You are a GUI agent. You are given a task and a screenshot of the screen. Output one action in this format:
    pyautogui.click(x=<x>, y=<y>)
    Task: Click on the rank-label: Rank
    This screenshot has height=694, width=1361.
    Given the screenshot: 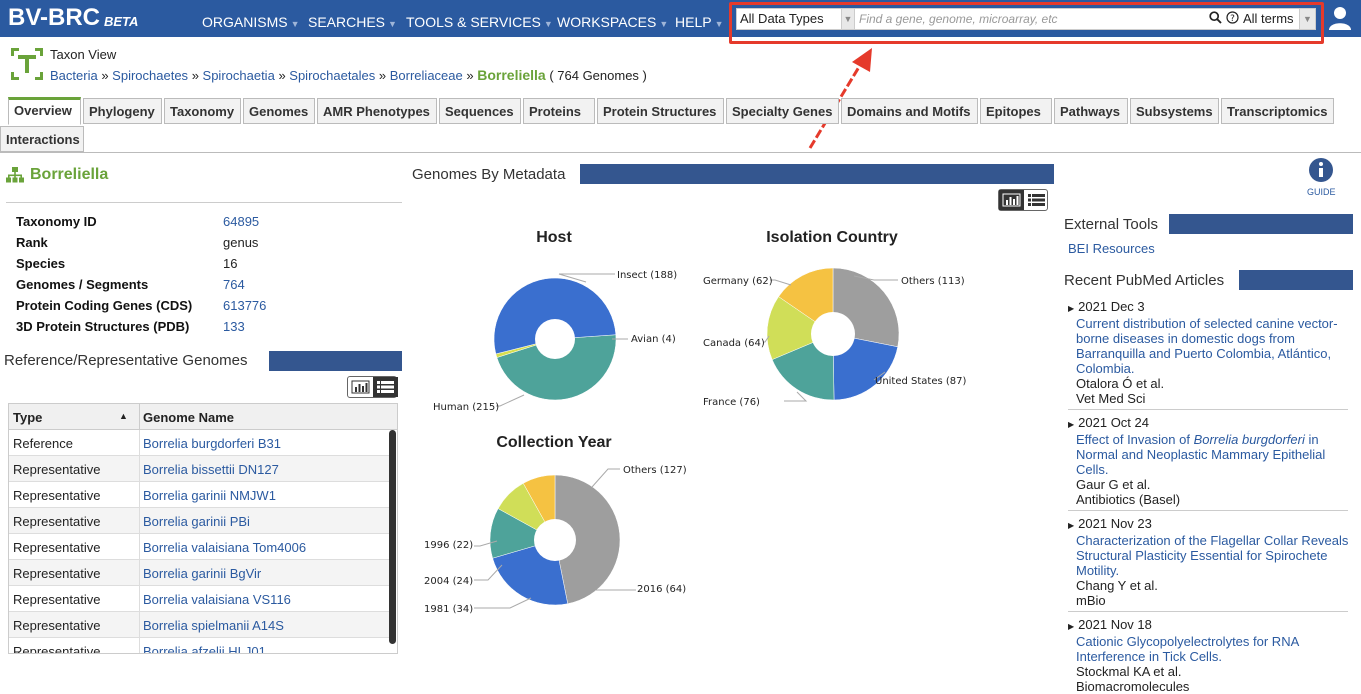 What is the action you would take?
    pyautogui.click(x=32, y=242)
    